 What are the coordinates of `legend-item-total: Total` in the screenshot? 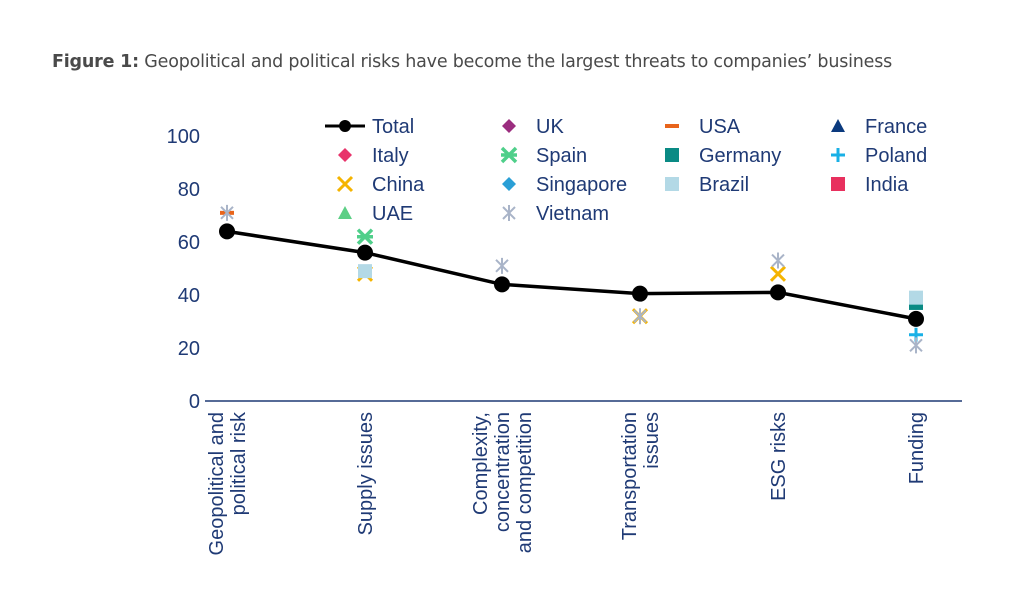 It's located at (369, 127).